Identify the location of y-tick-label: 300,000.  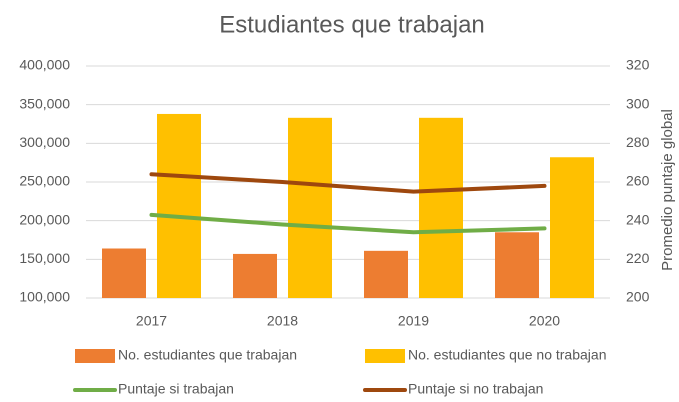
(44, 142).